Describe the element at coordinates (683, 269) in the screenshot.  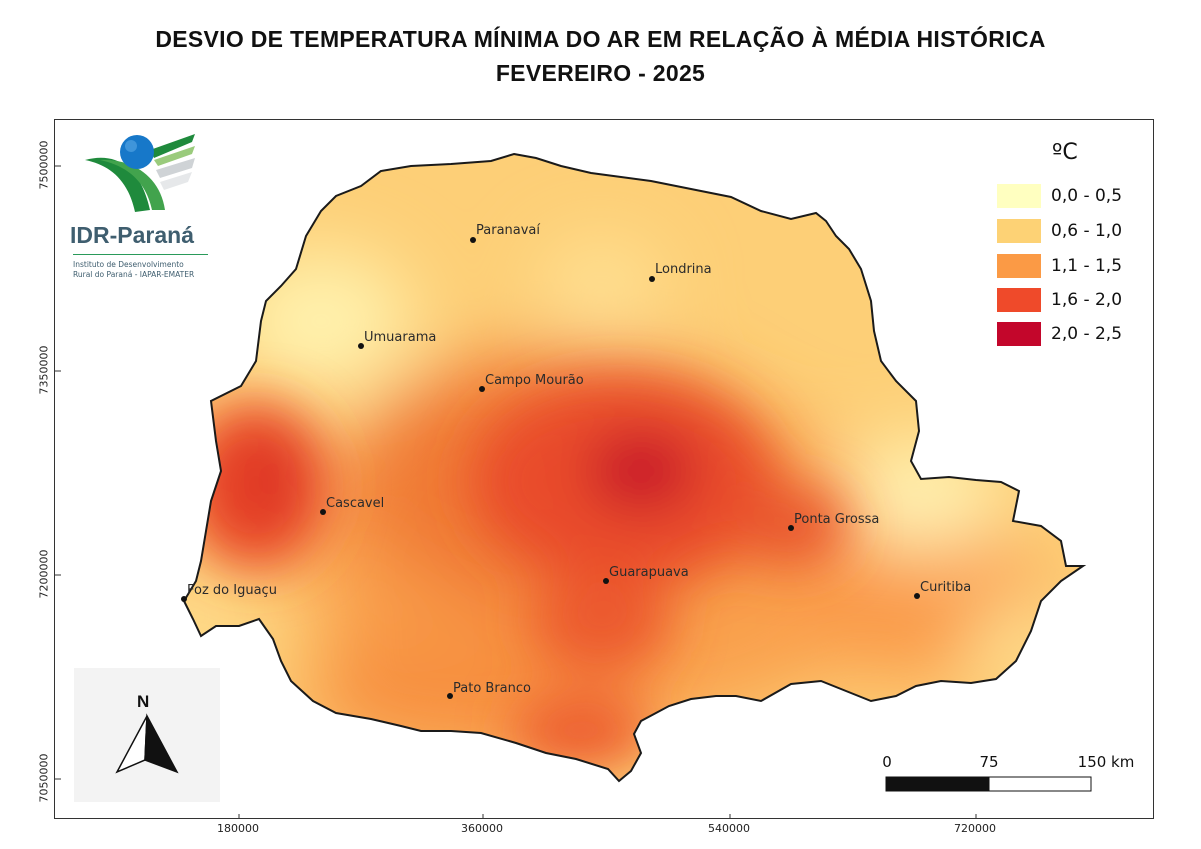
I see `city-label-londrina: Londrina` at that location.